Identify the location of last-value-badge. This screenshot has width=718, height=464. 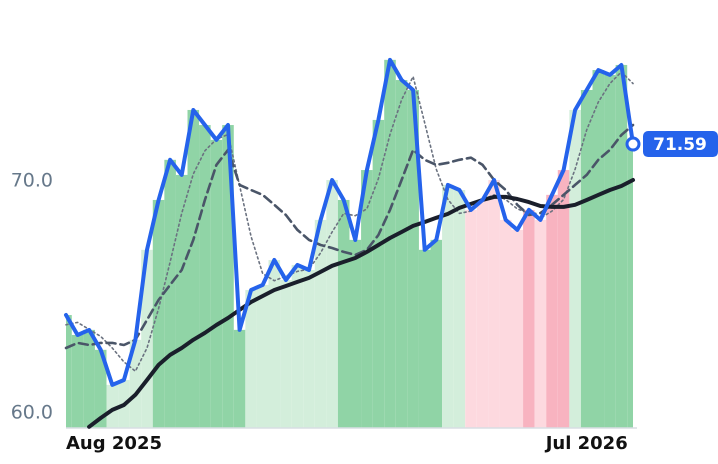
(680, 144).